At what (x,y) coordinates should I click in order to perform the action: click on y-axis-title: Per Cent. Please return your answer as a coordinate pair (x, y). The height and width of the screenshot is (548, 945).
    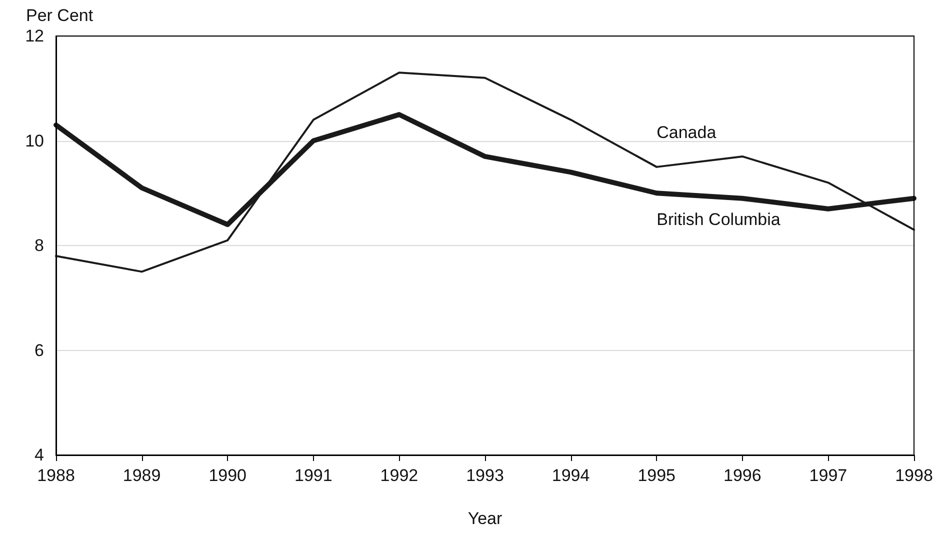
    Looking at the image, I should click on (60, 15).